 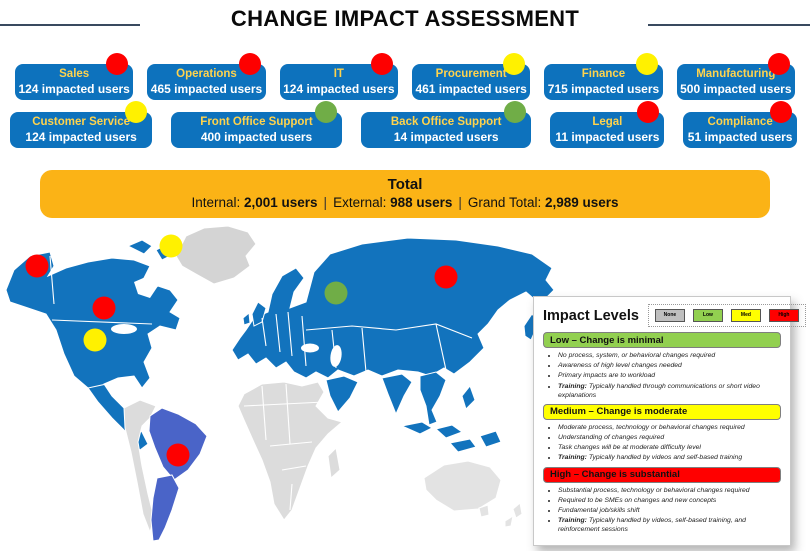 I want to click on bullet: Awareness of high level changes needed, so click(x=669, y=365).